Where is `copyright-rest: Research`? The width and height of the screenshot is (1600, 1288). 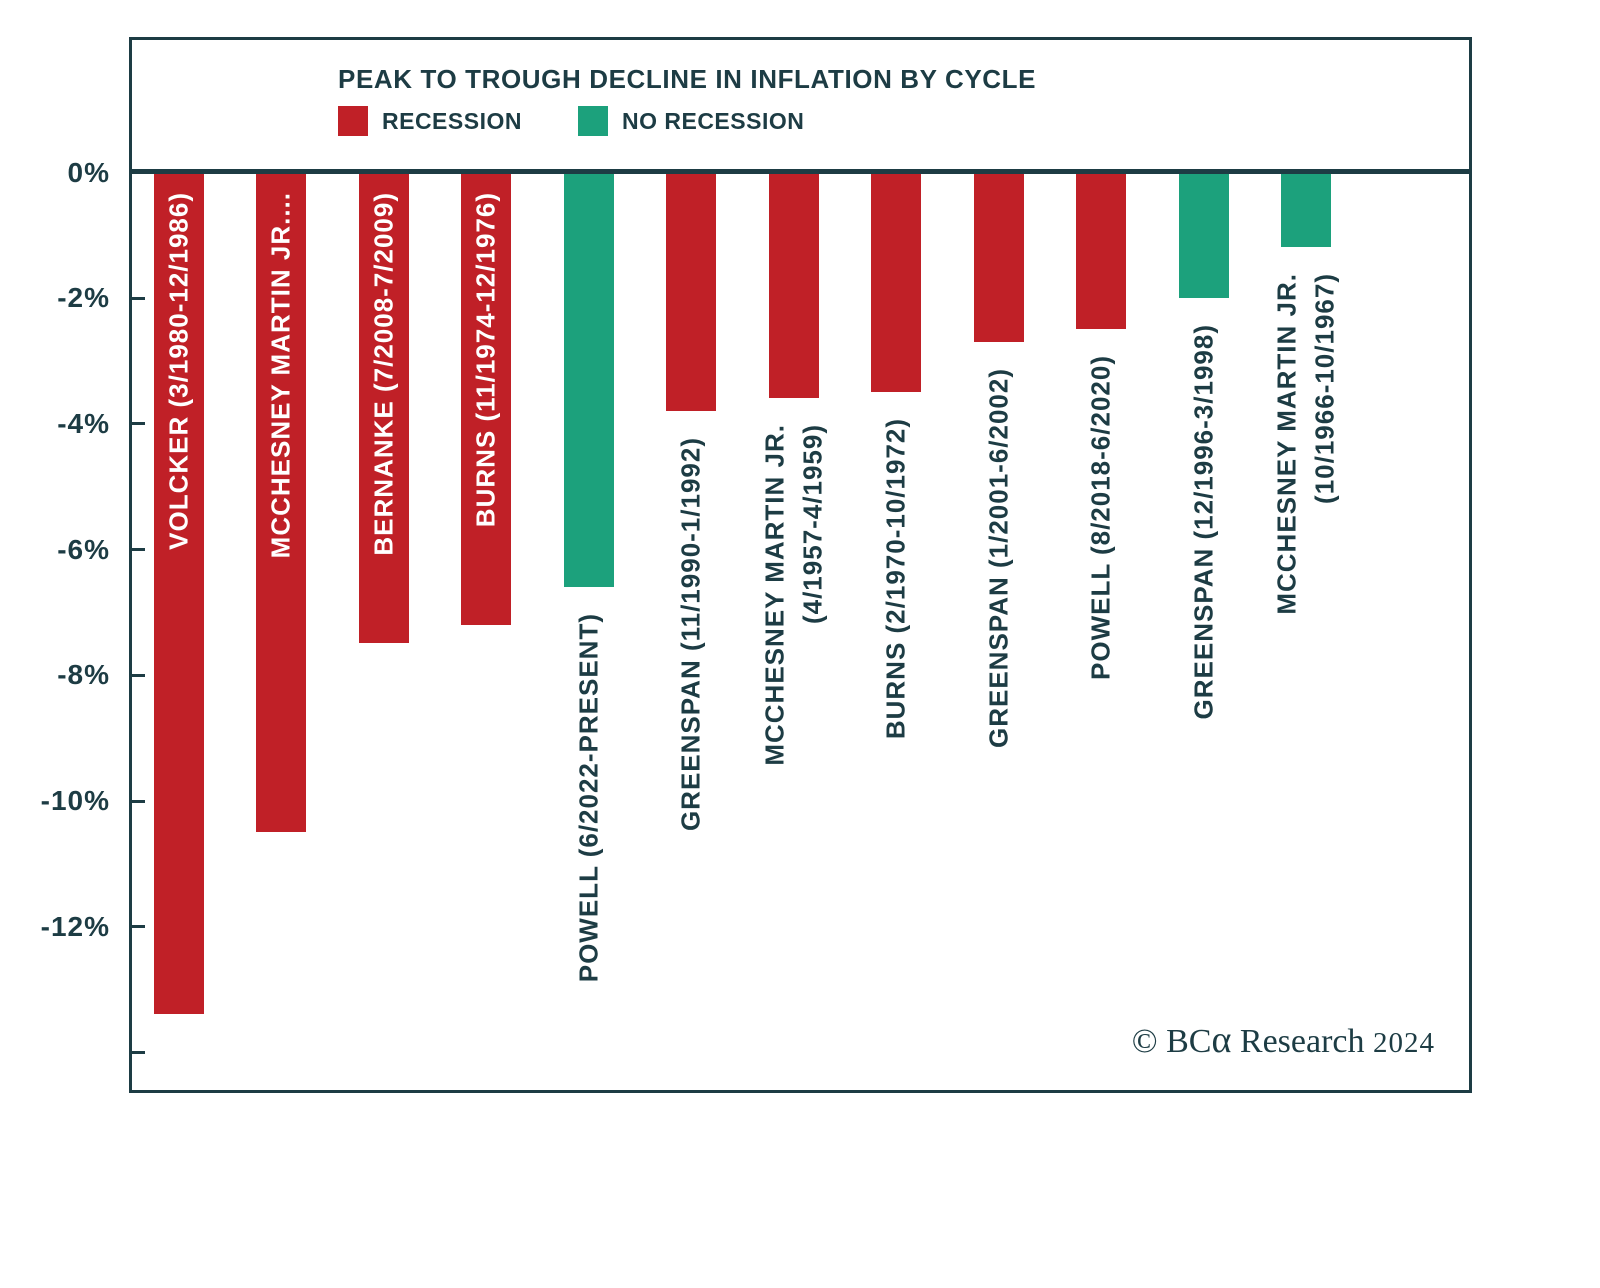
copyright-rest: Research is located at coordinates (1298, 1041).